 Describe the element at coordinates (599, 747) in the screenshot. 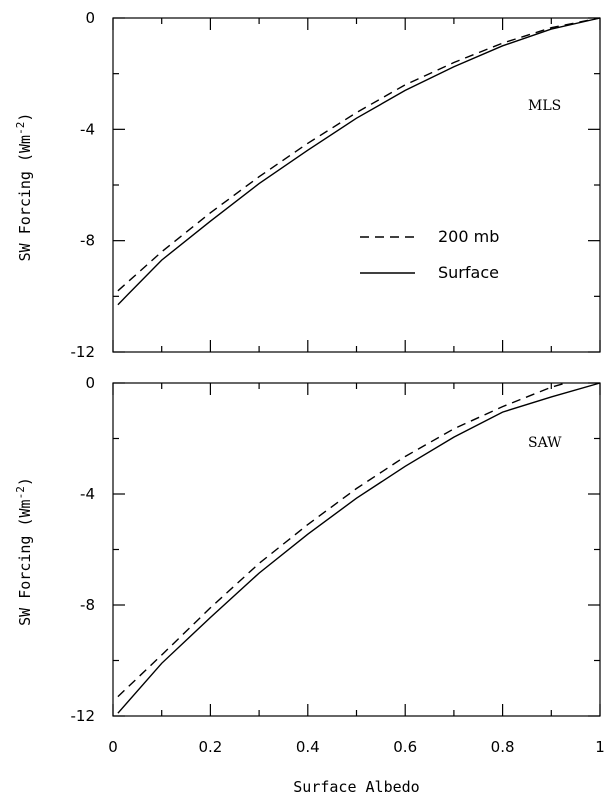

I see `x-tick-label: 1` at that location.